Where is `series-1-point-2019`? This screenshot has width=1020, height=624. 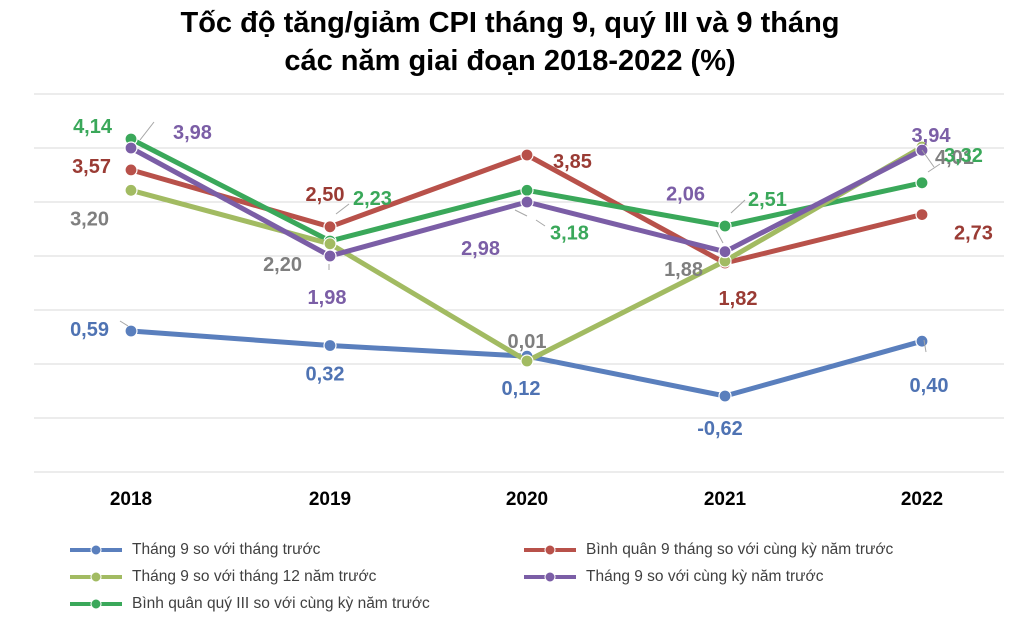
series-1-point-2019 is located at coordinates (330, 227).